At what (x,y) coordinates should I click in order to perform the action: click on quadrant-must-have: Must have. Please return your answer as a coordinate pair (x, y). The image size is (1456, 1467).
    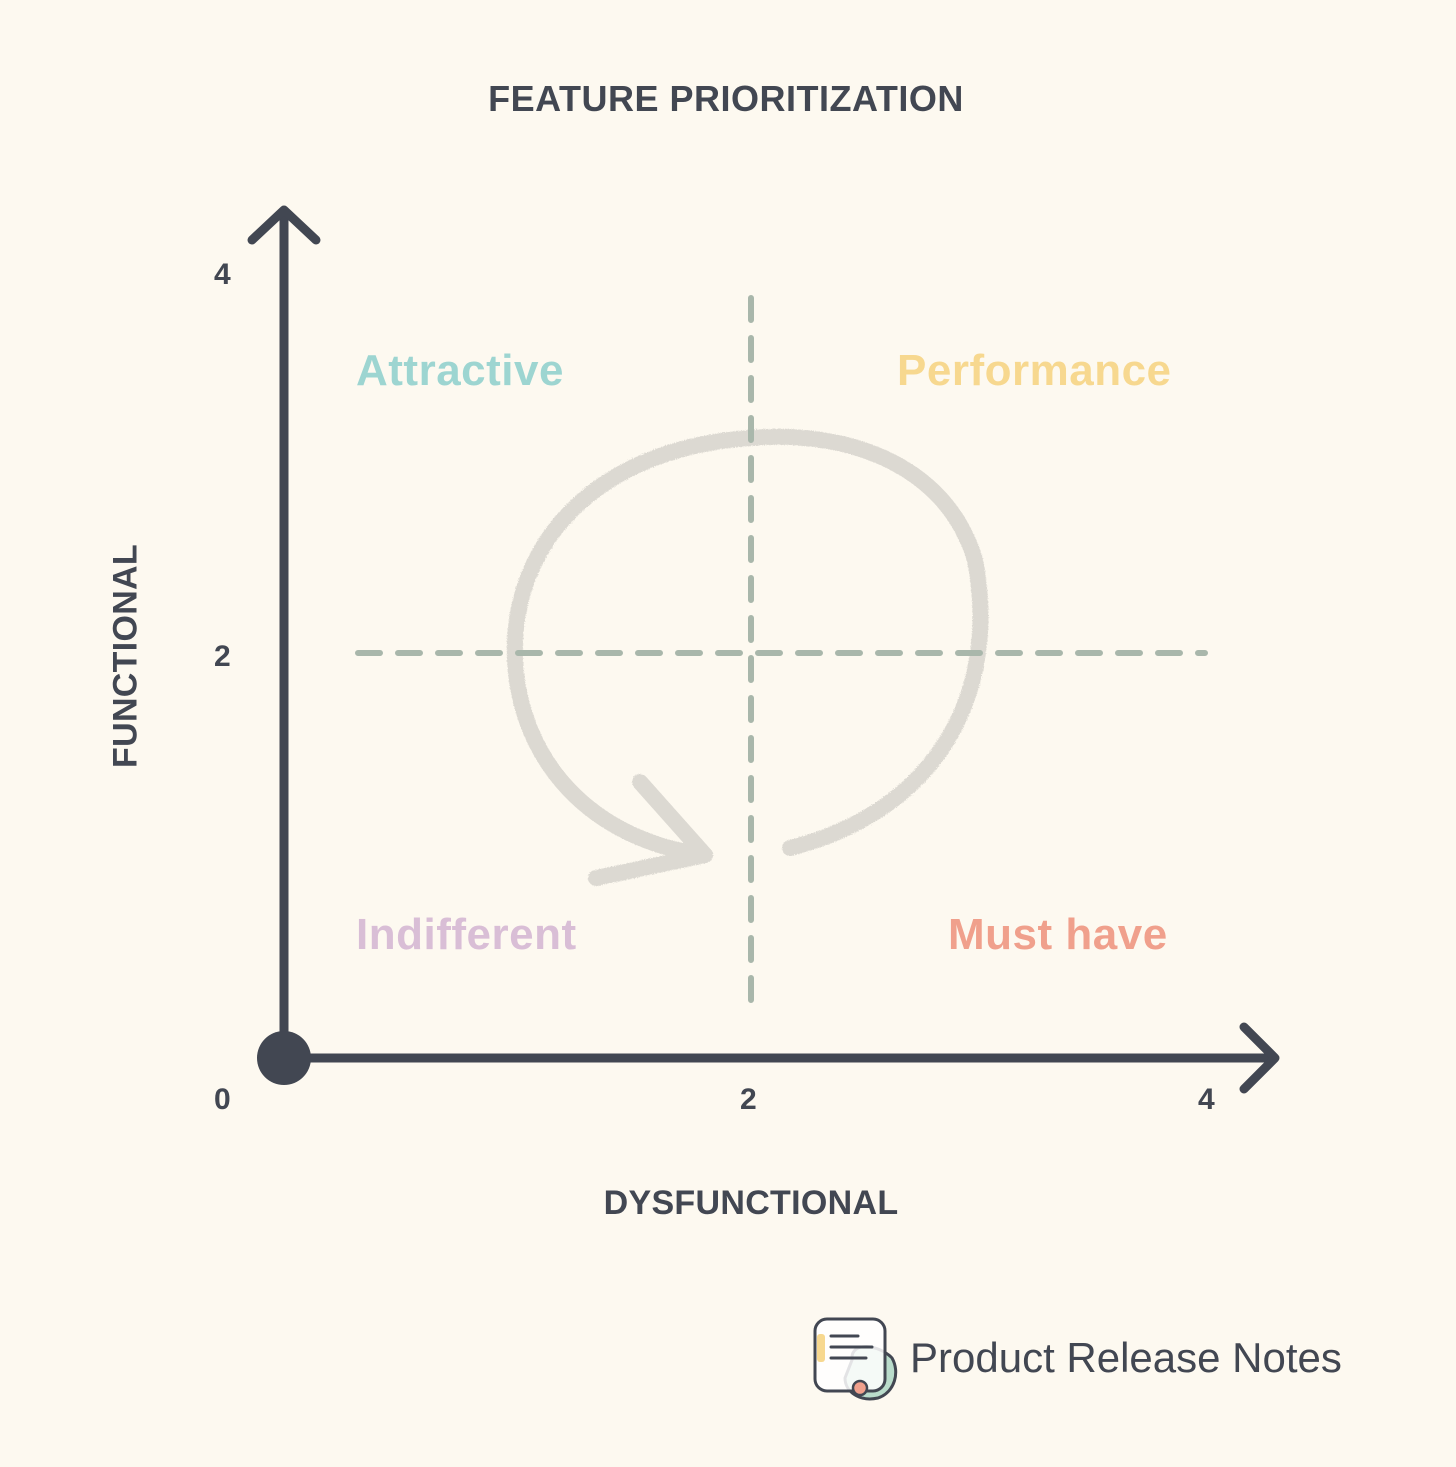
    Looking at the image, I should click on (1058, 934).